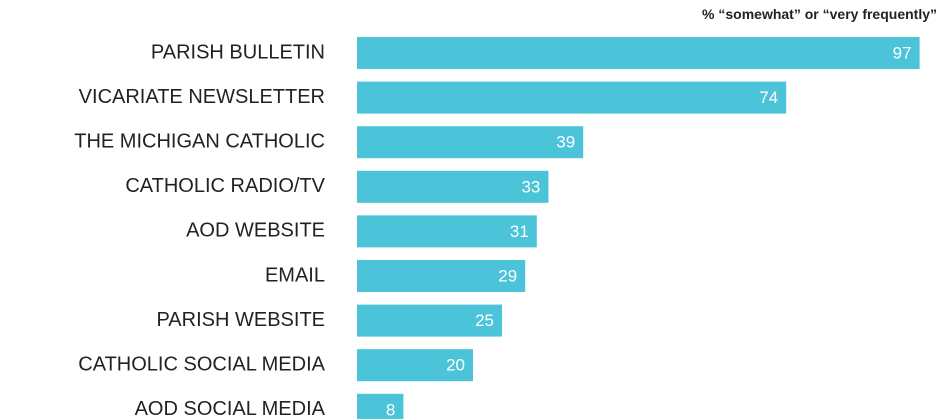  I want to click on value-label: 8, so click(390, 409).